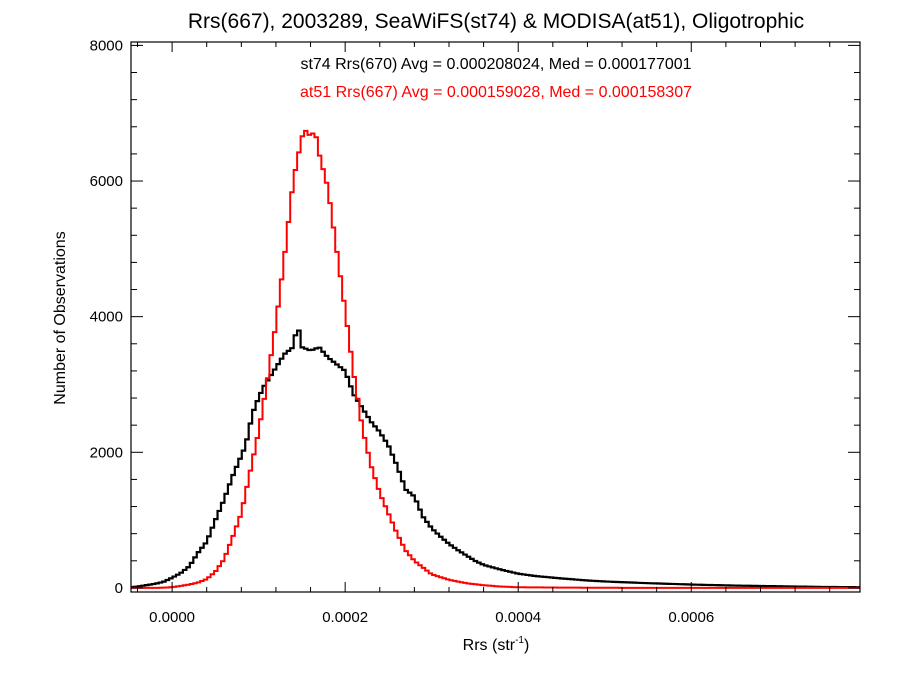  Describe the element at coordinates (106, 45) in the screenshot. I see `y-tick-label: 8000` at that location.